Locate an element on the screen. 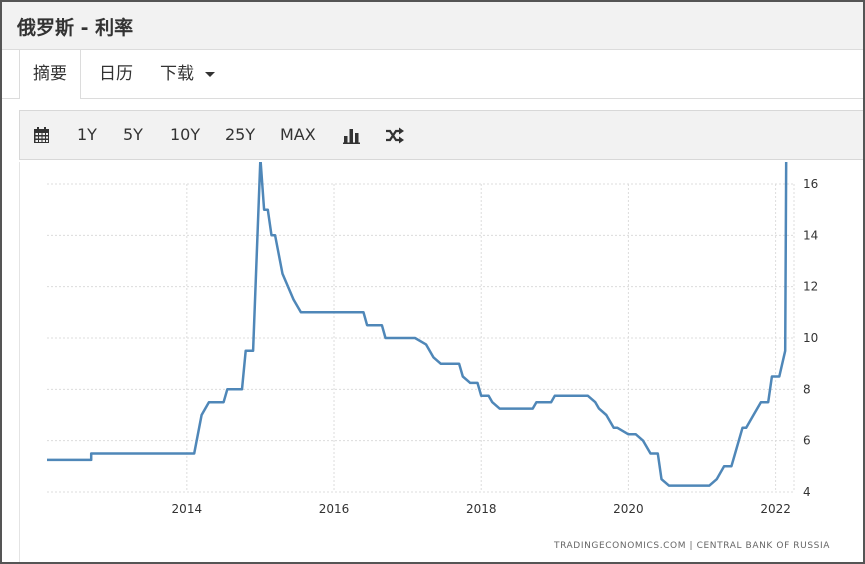 The height and width of the screenshot is (564, 865). tab-bar: 摘要 日历 下载 is located at coordinates (432, 74).